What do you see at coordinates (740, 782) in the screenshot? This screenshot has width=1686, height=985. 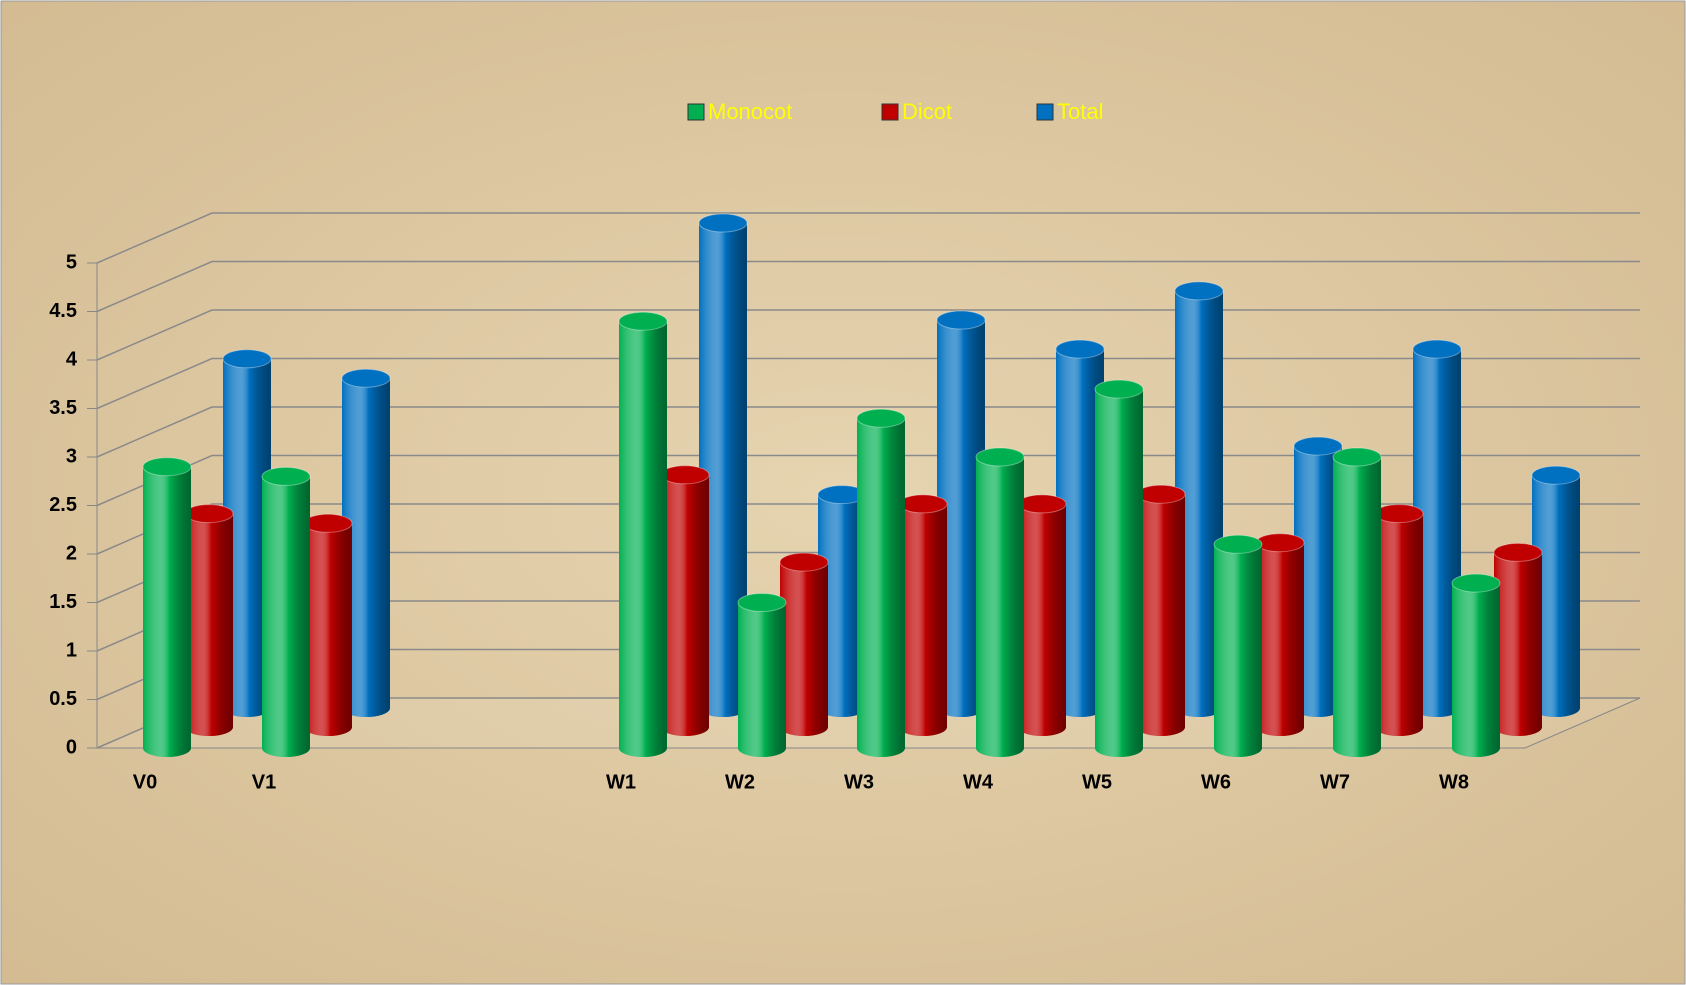 I see `x-tick-label: W2` at bounding box center [740, 782].